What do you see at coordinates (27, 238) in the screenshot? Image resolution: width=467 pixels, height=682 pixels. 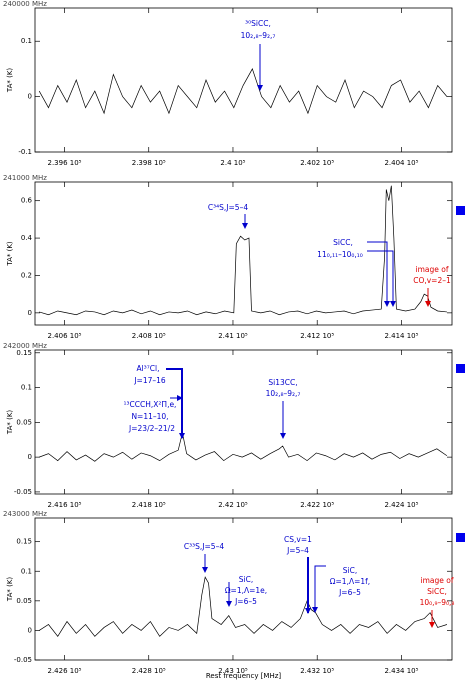 I see `y-tick-label: 0.4` at bounding box center [27, 238].